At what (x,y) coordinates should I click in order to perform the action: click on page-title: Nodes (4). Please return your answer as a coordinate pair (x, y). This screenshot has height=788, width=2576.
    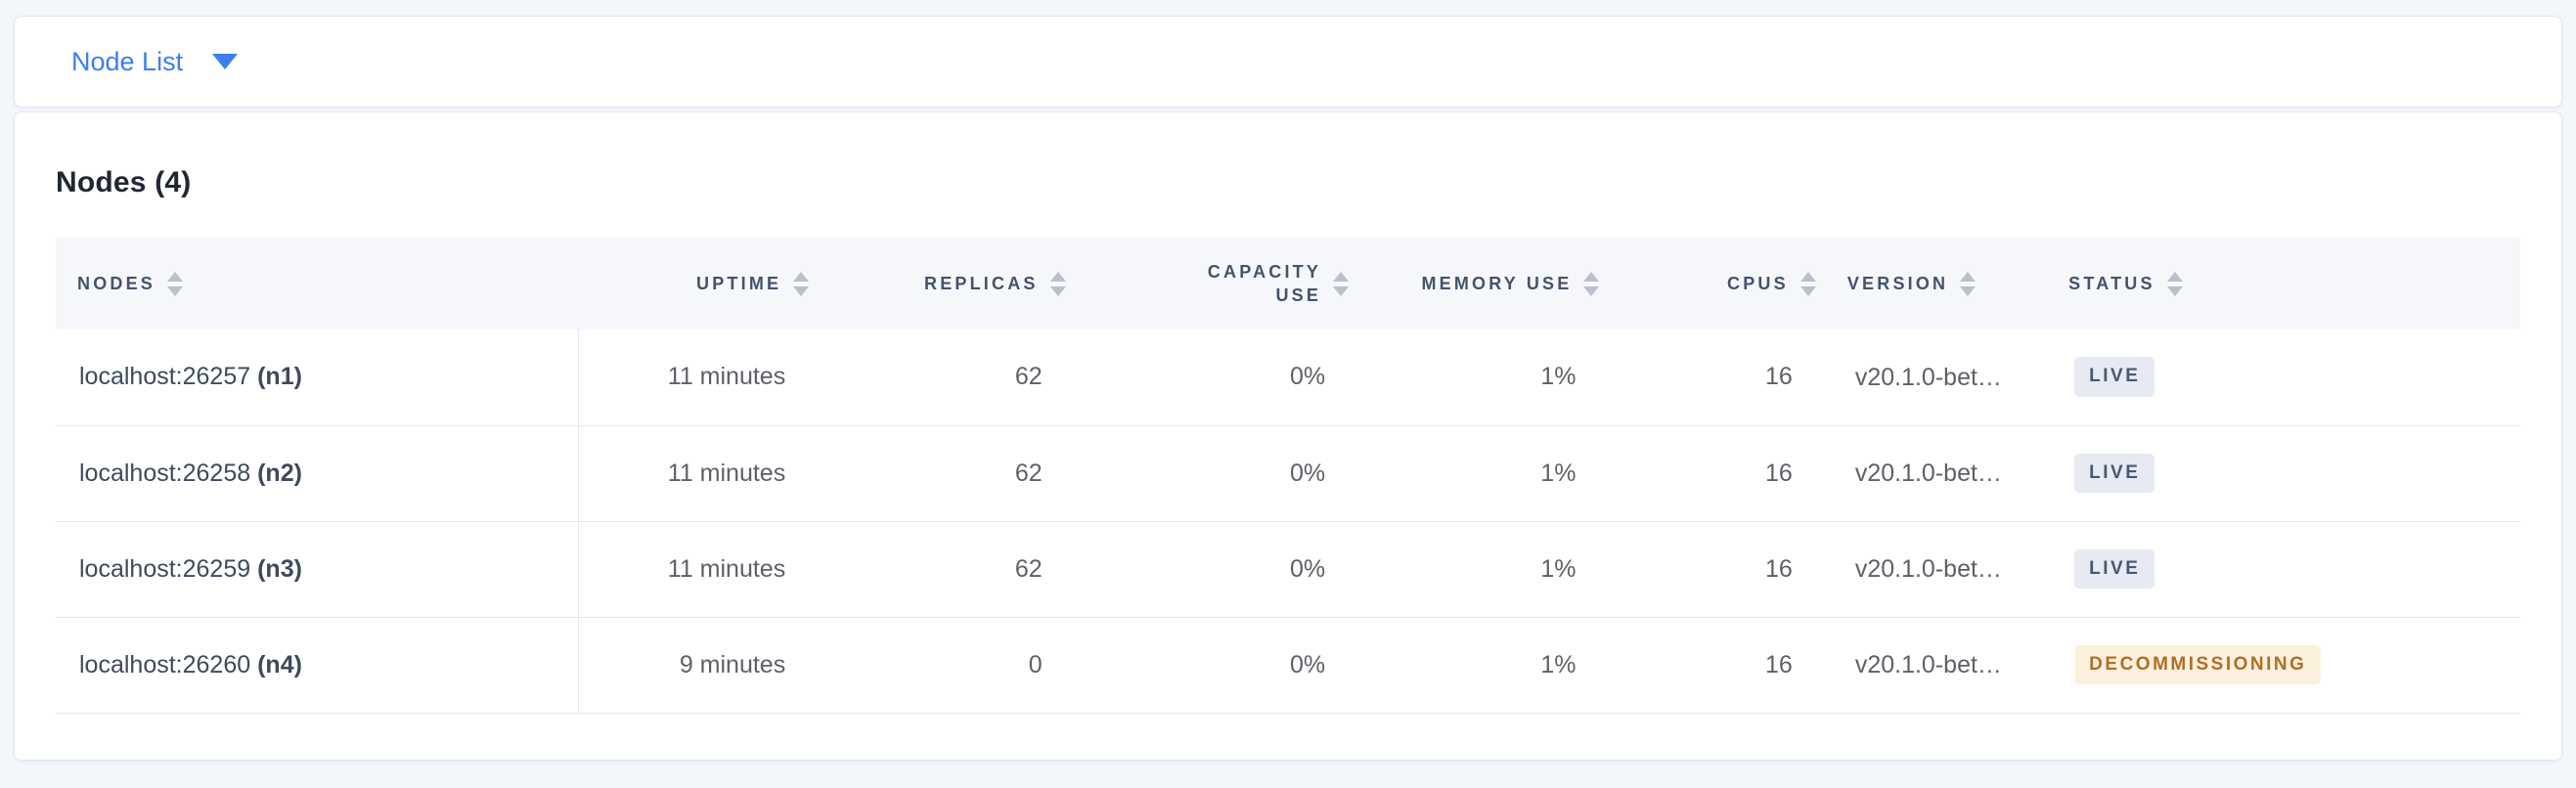
    Looking at the image, I should click on (124, 182).